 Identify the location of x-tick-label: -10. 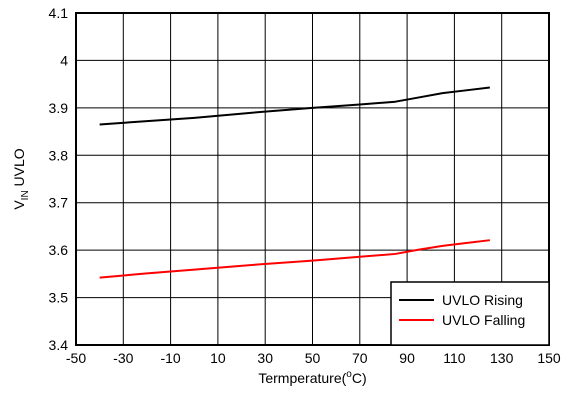
(170, 358).